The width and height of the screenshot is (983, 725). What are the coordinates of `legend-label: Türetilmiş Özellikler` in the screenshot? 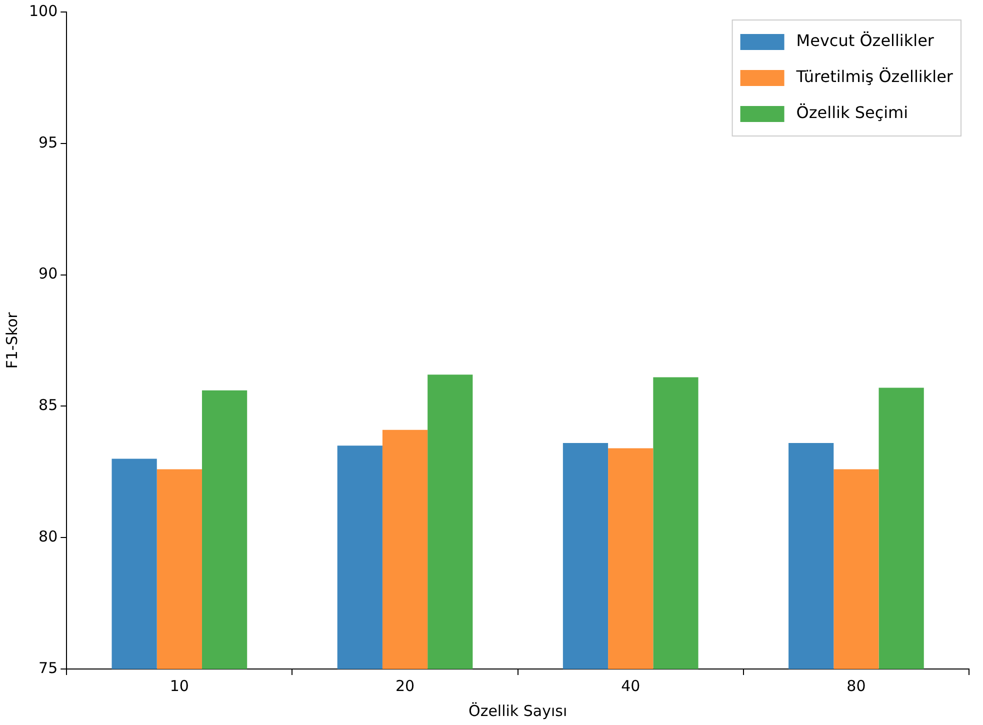 It's located at (874, 76).